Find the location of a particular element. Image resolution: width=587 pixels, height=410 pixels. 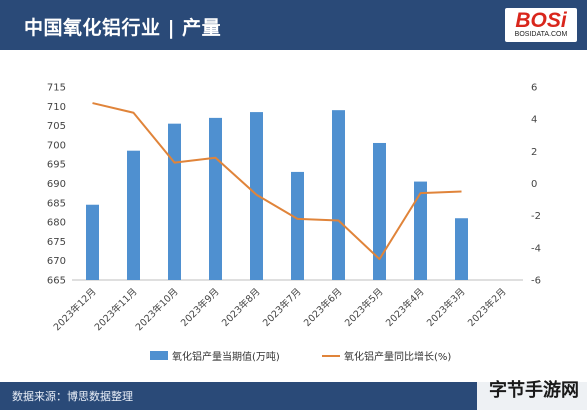

left-tick-label: 710 is located at coordinates (56, 107).